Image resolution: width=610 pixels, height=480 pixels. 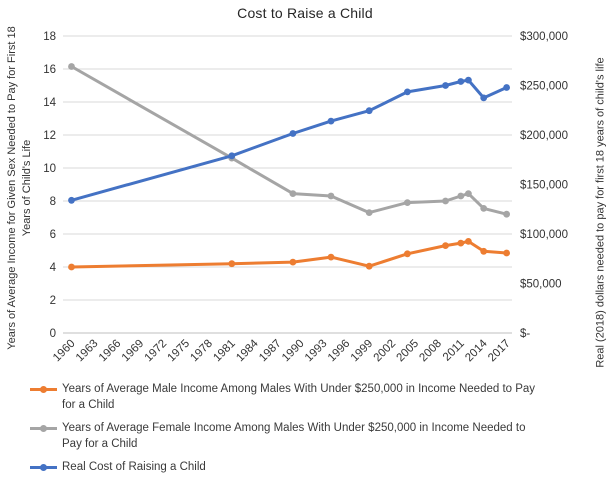 I want to click on right-tick-label: $100,000, so click(x=544, y=235).